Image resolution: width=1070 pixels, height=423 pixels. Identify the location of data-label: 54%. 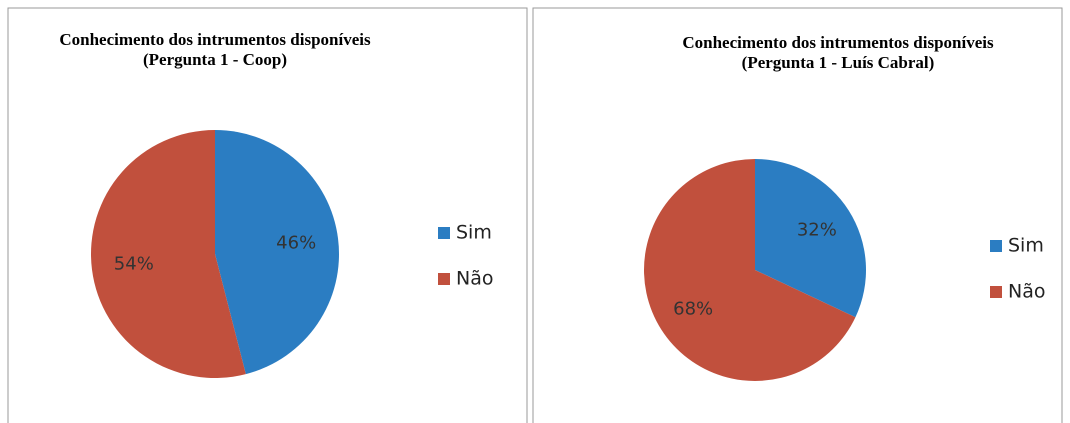
(134, 263).